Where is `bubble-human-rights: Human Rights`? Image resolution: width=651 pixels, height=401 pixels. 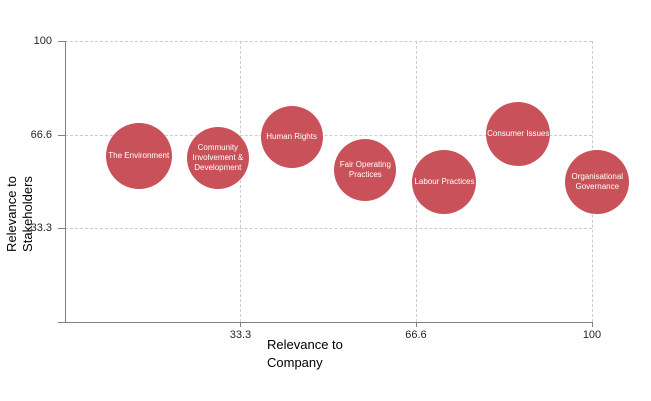
bubble-human-rights: Human Rights is located at coordinates (291, 136).